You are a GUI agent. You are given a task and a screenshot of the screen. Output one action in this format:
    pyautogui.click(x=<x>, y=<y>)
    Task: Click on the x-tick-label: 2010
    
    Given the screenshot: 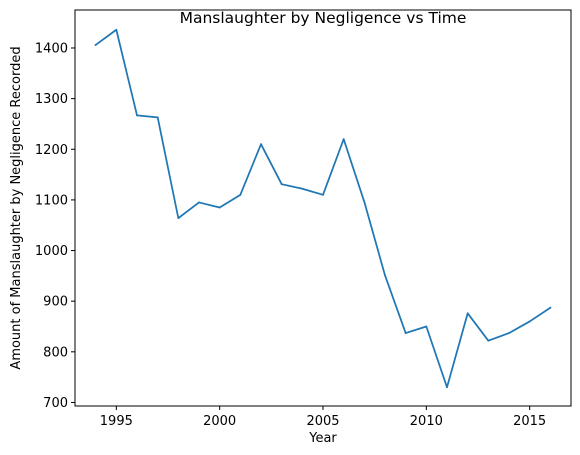 What is the action you would take?
    pyautogui.click(x=426, y=421)
    